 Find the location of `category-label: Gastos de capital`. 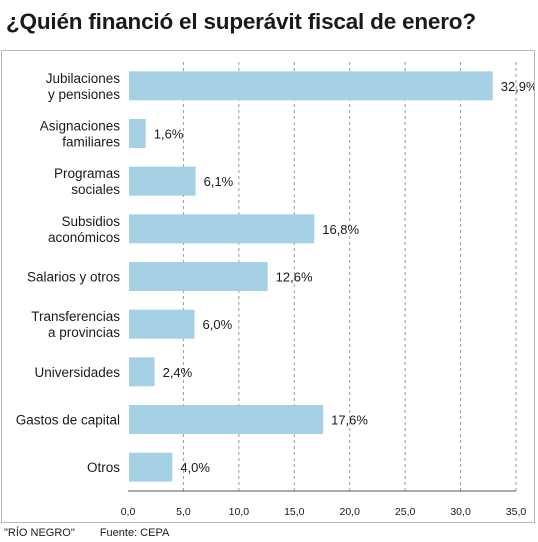

category-label: Gastos de capital is located at coordinates (68, 420).